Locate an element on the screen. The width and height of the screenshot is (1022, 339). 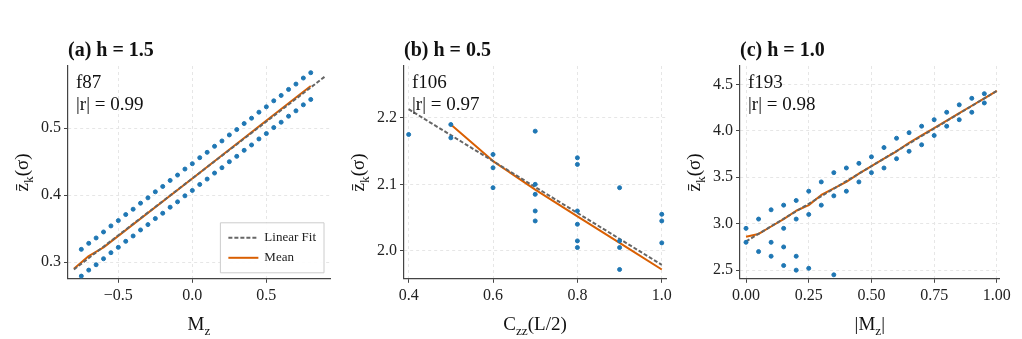
y-tick-label: 0.4 is located at coordinates (51, 194).